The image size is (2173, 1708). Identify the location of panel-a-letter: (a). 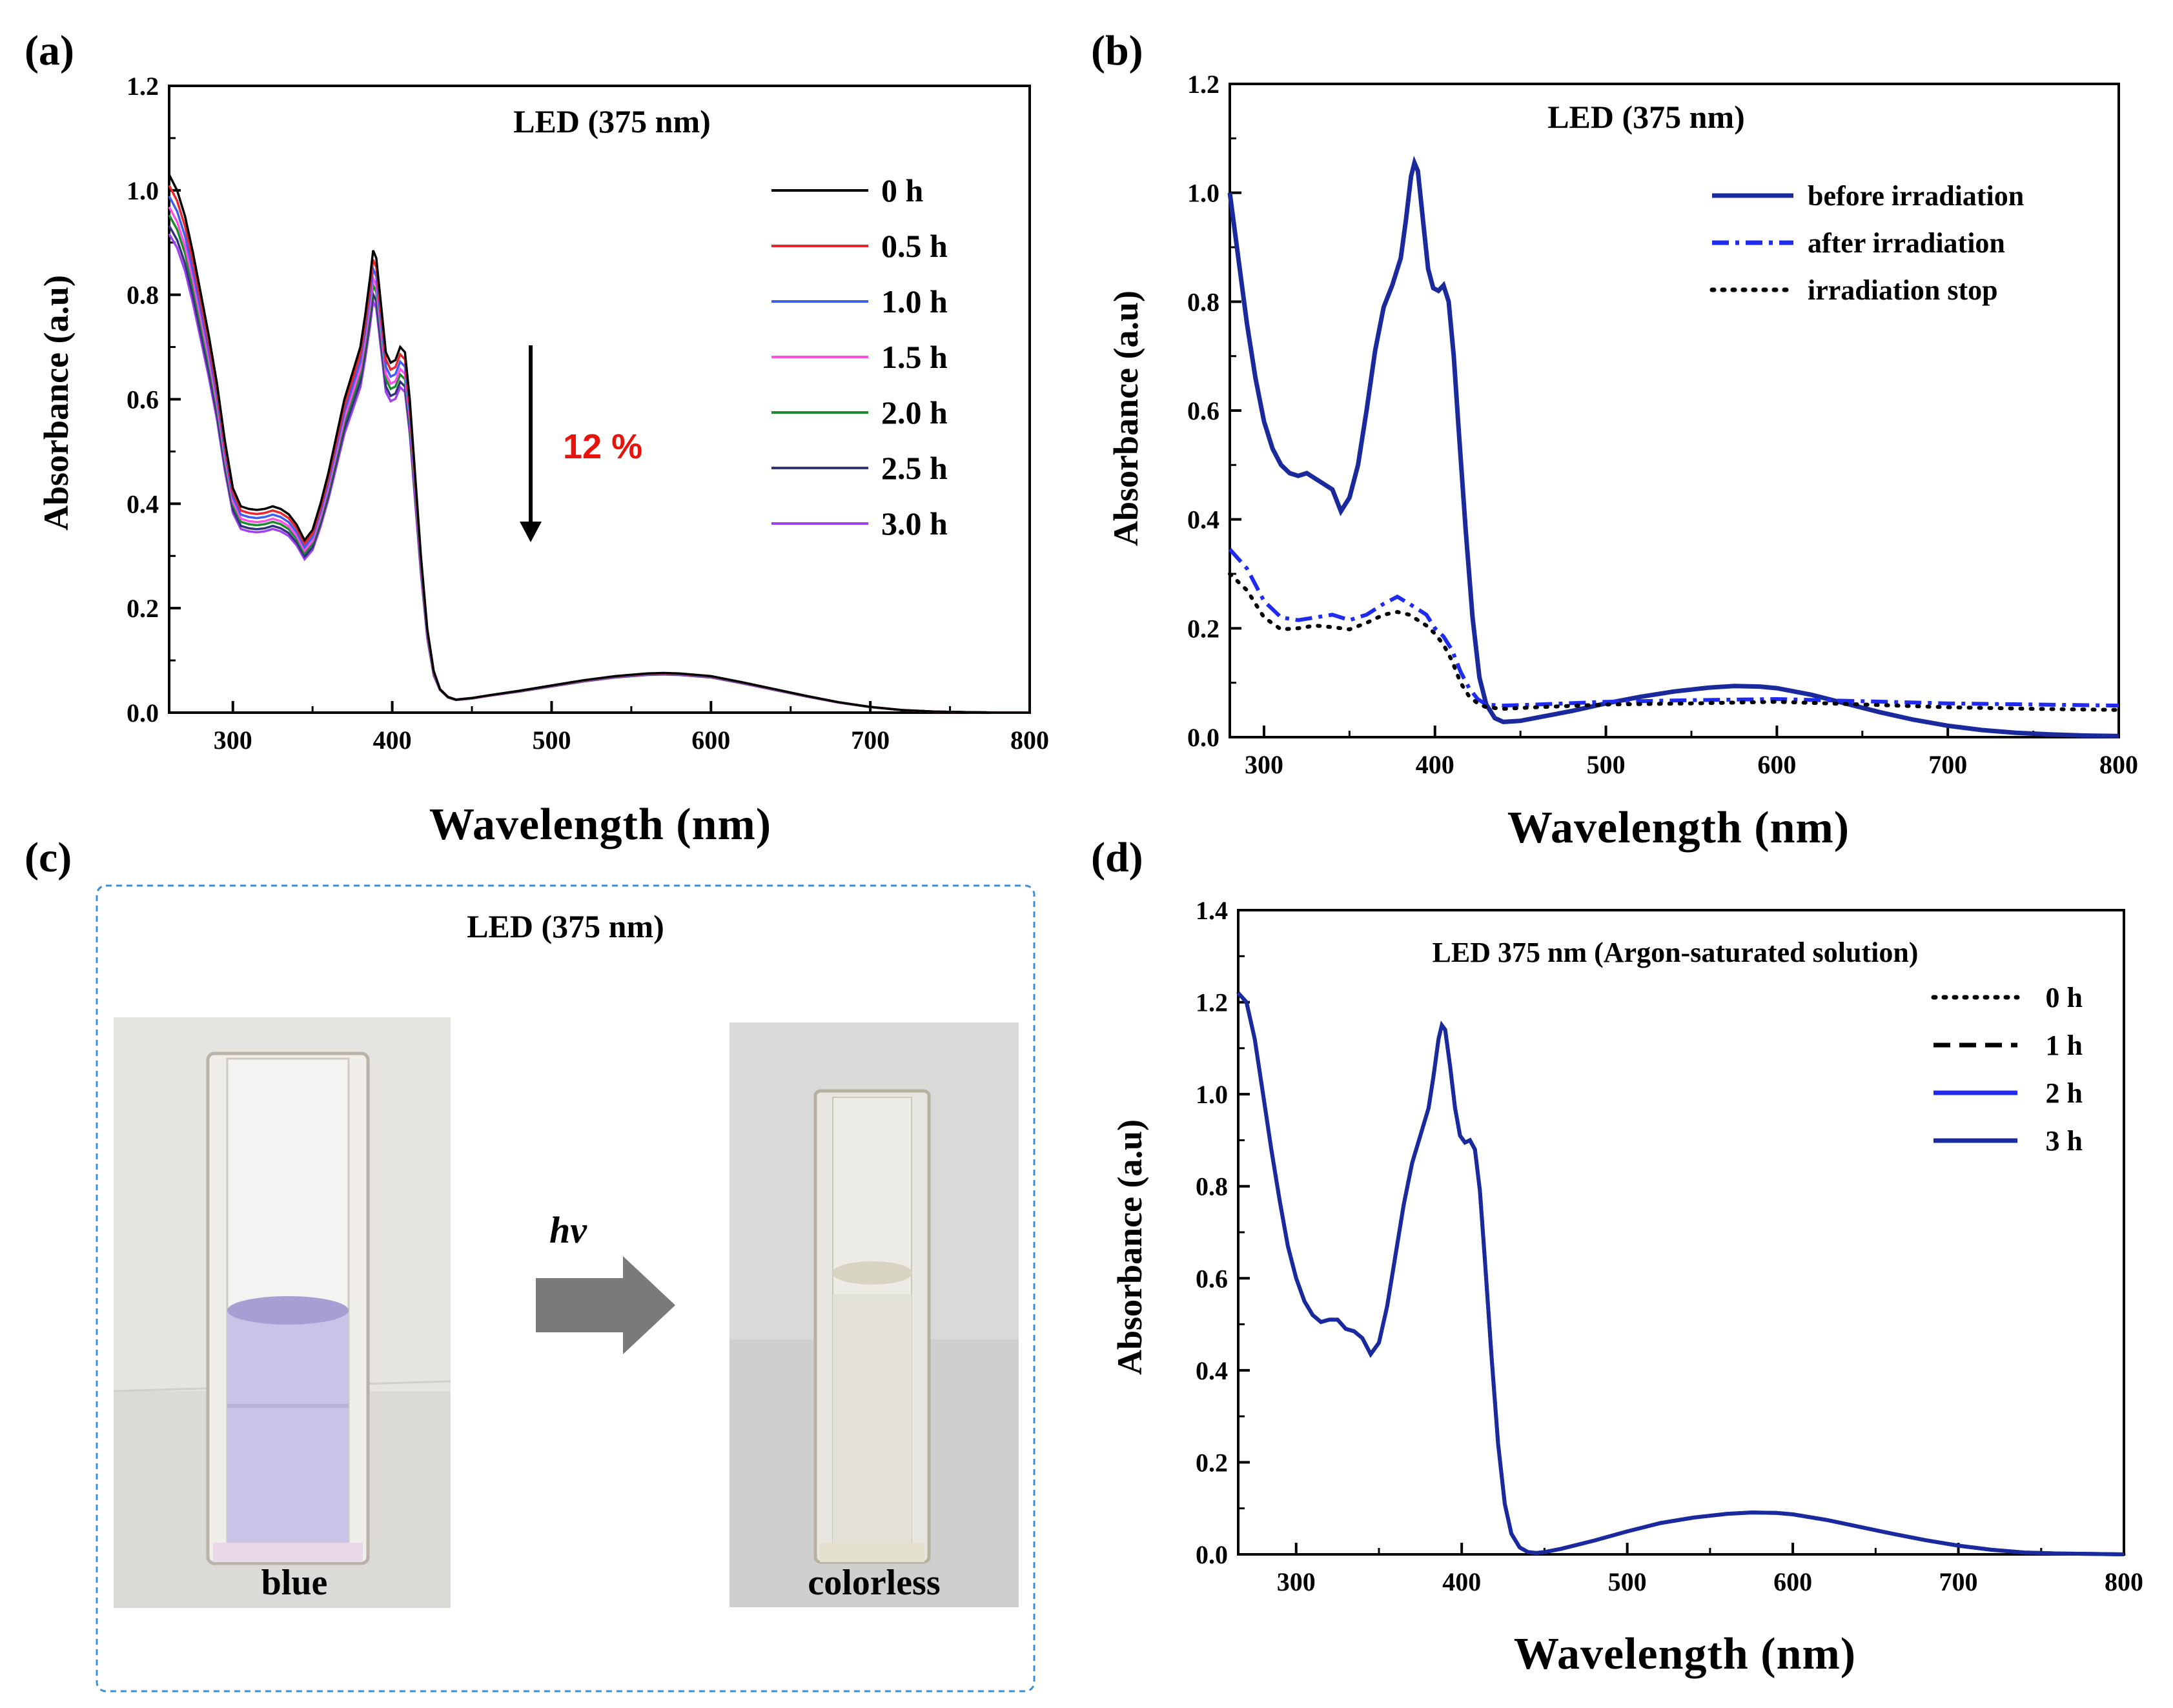
(49, 50).